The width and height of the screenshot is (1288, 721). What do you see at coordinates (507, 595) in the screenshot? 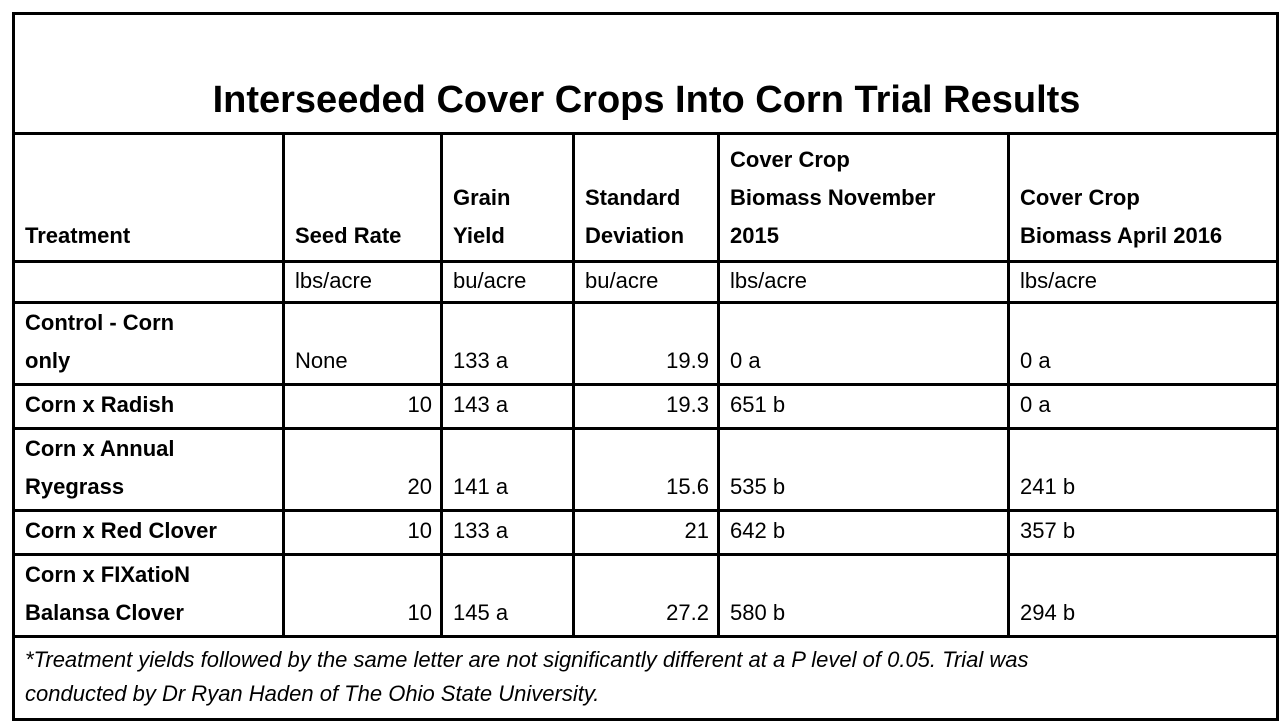
I see `cell-grain-yield: 145 a` at bounding box center [507, 595].